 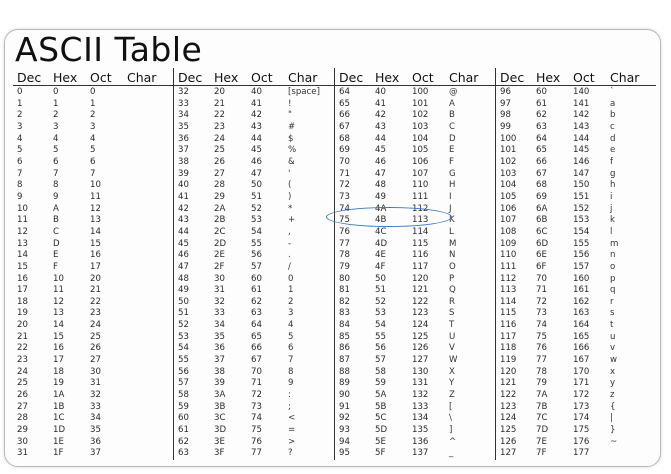 What do you see at coordinates (420, 231) in the screenshot?
I see `cell-oct: 114` at bounding box center [420, 231].